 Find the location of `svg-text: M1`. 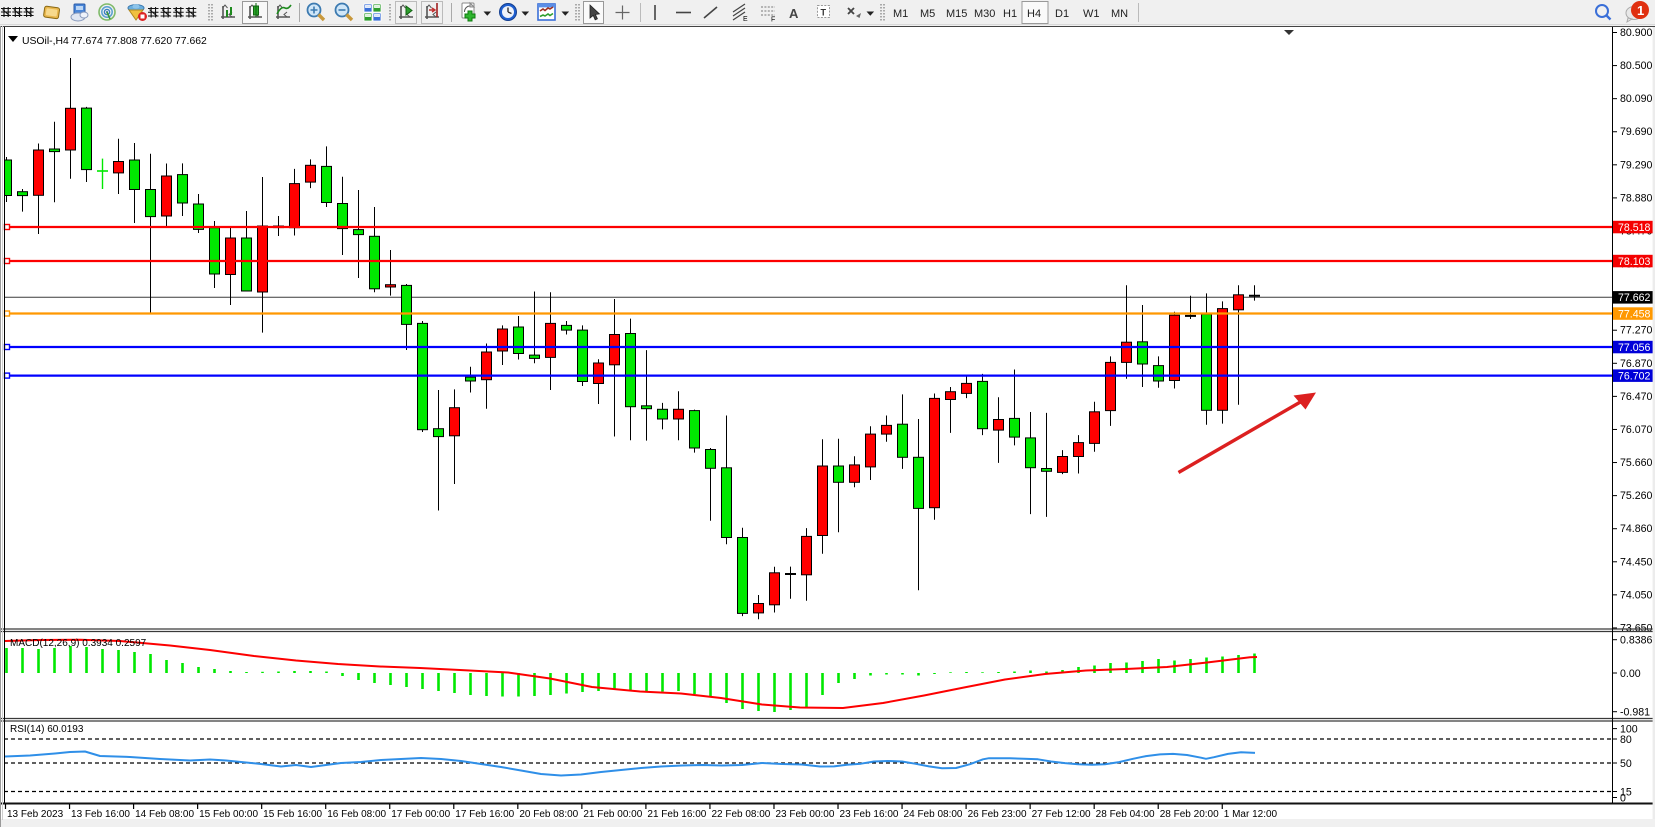

svg-text: M1 is located at coordinates (900, 14).